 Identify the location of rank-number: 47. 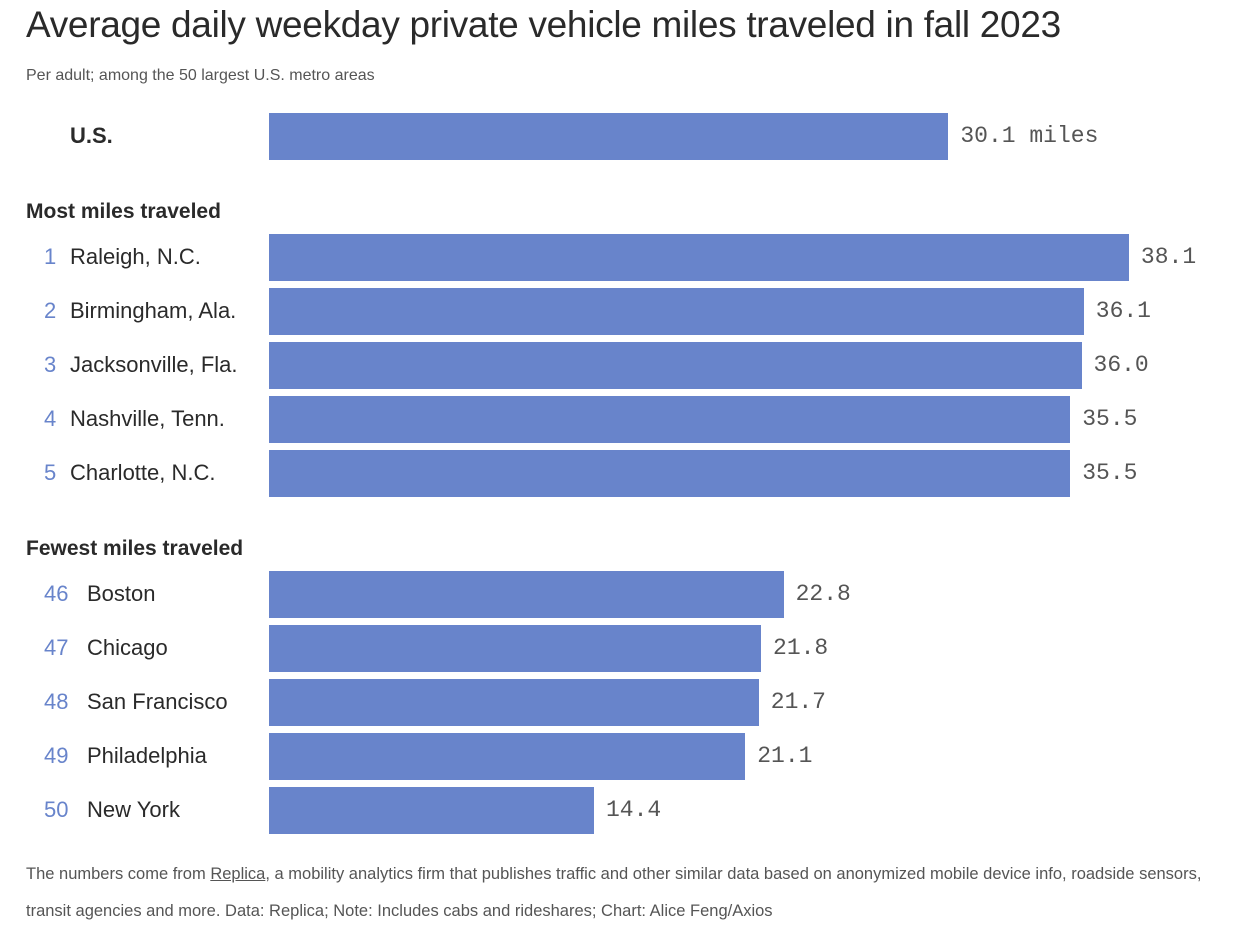
(56, 647).